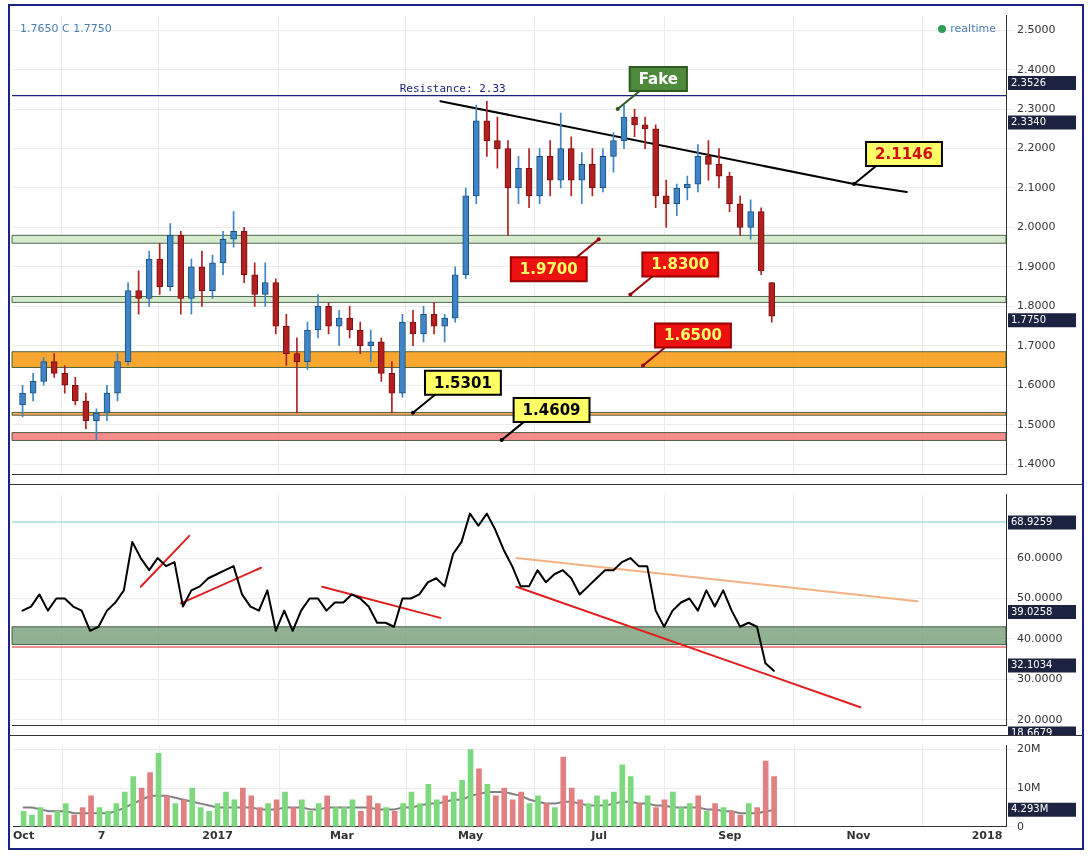 The image size is (1092, 859). I want to click on text: 32.1034, so click(1032, 665).